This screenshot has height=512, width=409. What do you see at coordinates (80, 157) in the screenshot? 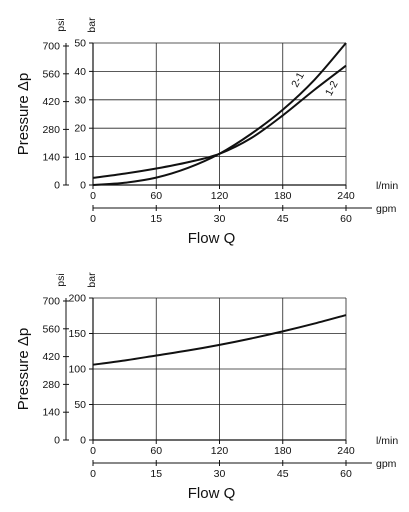
I see `bar-tick-label: 10` at bounding box center [80, 157].